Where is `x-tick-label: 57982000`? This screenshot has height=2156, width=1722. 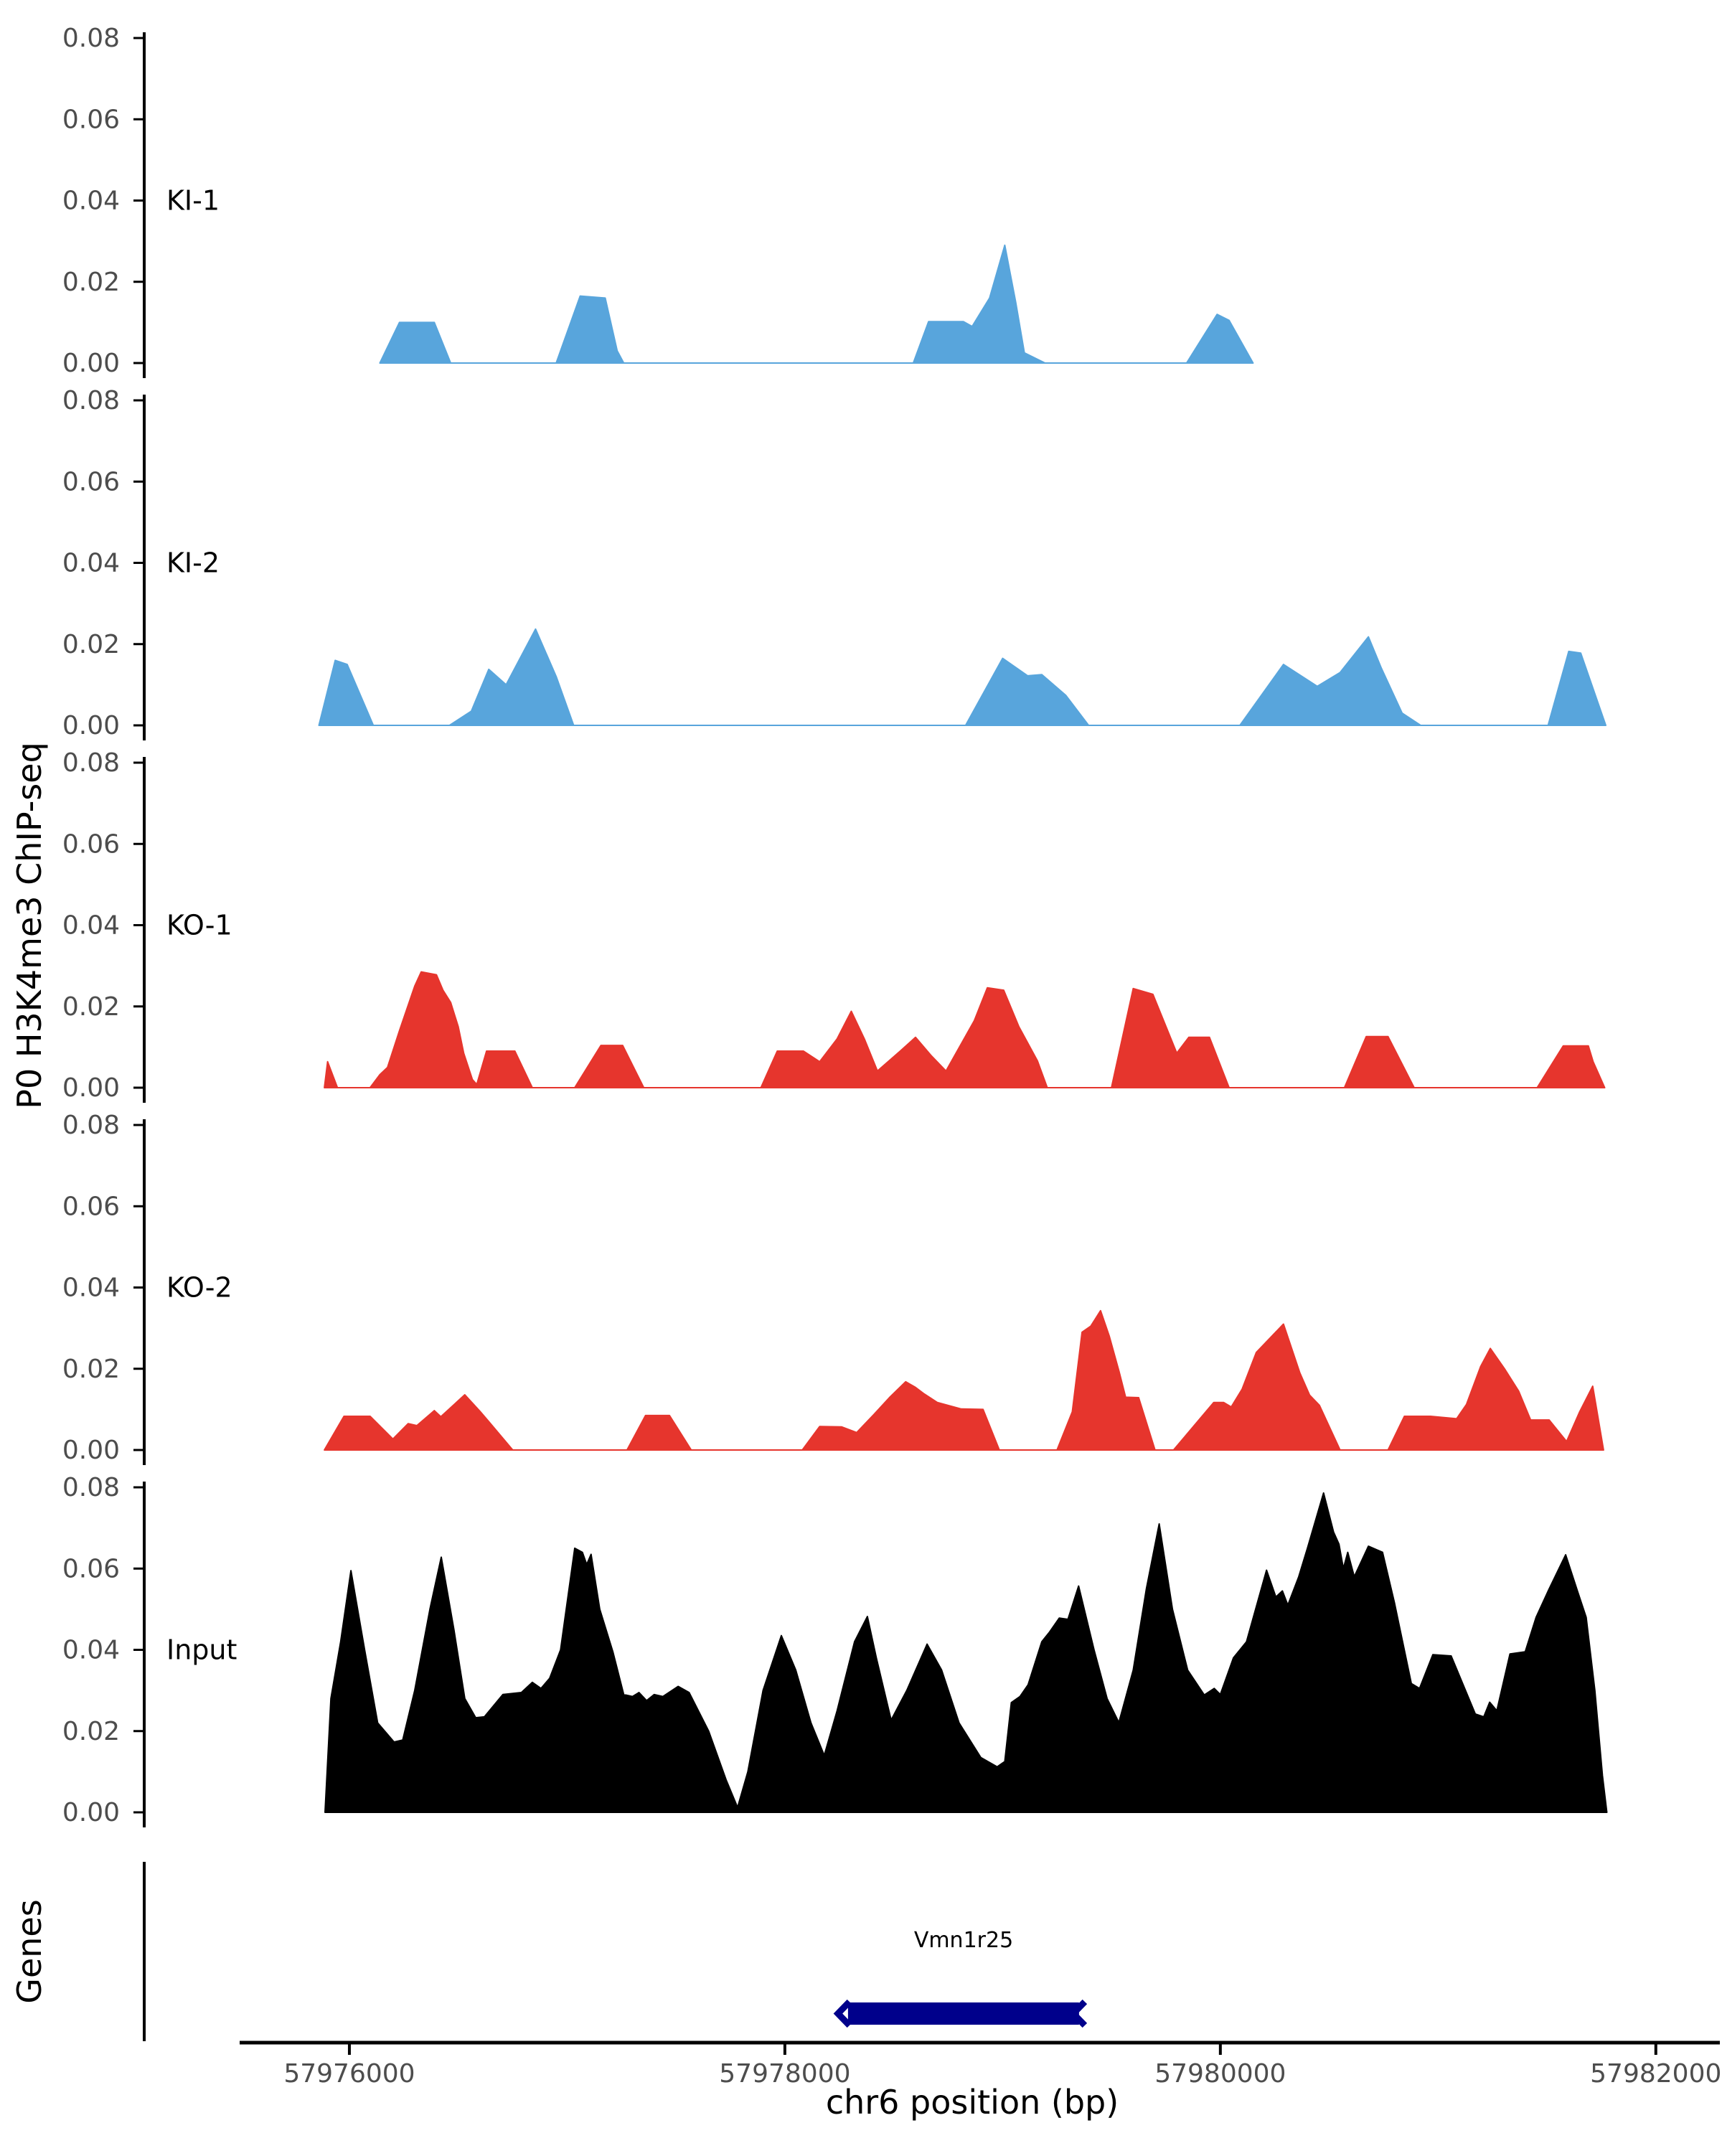 x-tick-label: 57982000 is located at coordinates (1656, 2074).